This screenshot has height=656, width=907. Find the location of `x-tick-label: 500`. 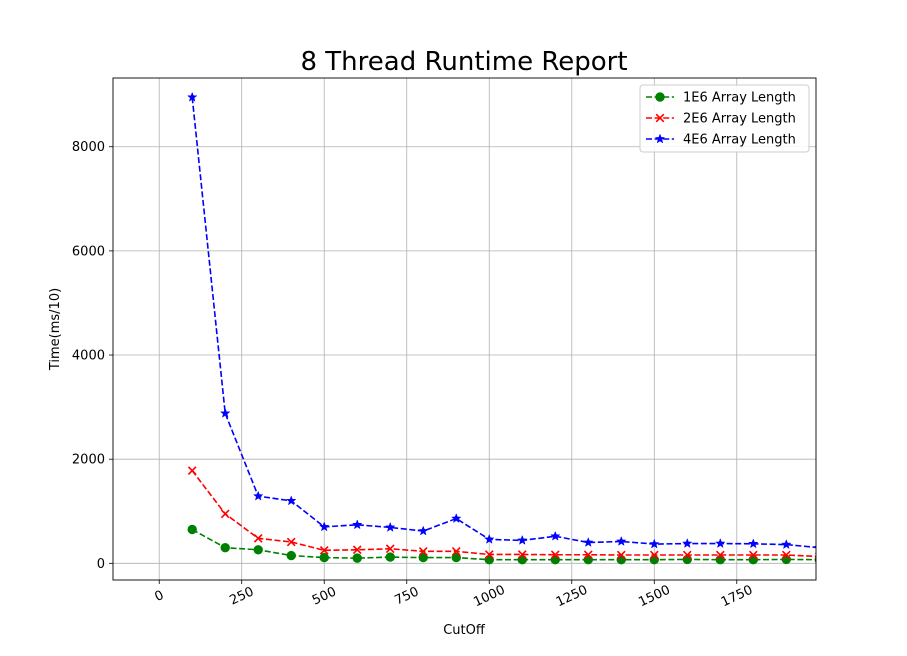

x-tick-label: 500 is located at coordinates (324, 596).